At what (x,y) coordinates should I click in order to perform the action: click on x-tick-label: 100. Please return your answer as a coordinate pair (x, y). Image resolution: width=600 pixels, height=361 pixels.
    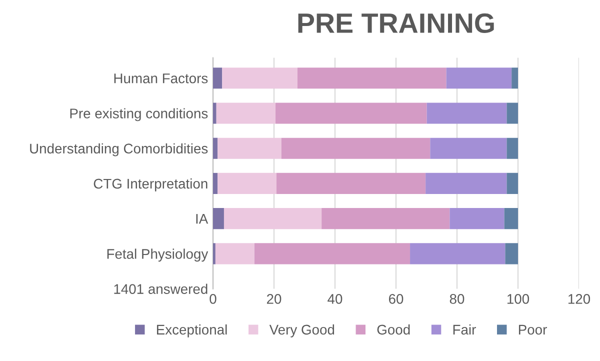
    Looking at the image, I should click on (518, 299).